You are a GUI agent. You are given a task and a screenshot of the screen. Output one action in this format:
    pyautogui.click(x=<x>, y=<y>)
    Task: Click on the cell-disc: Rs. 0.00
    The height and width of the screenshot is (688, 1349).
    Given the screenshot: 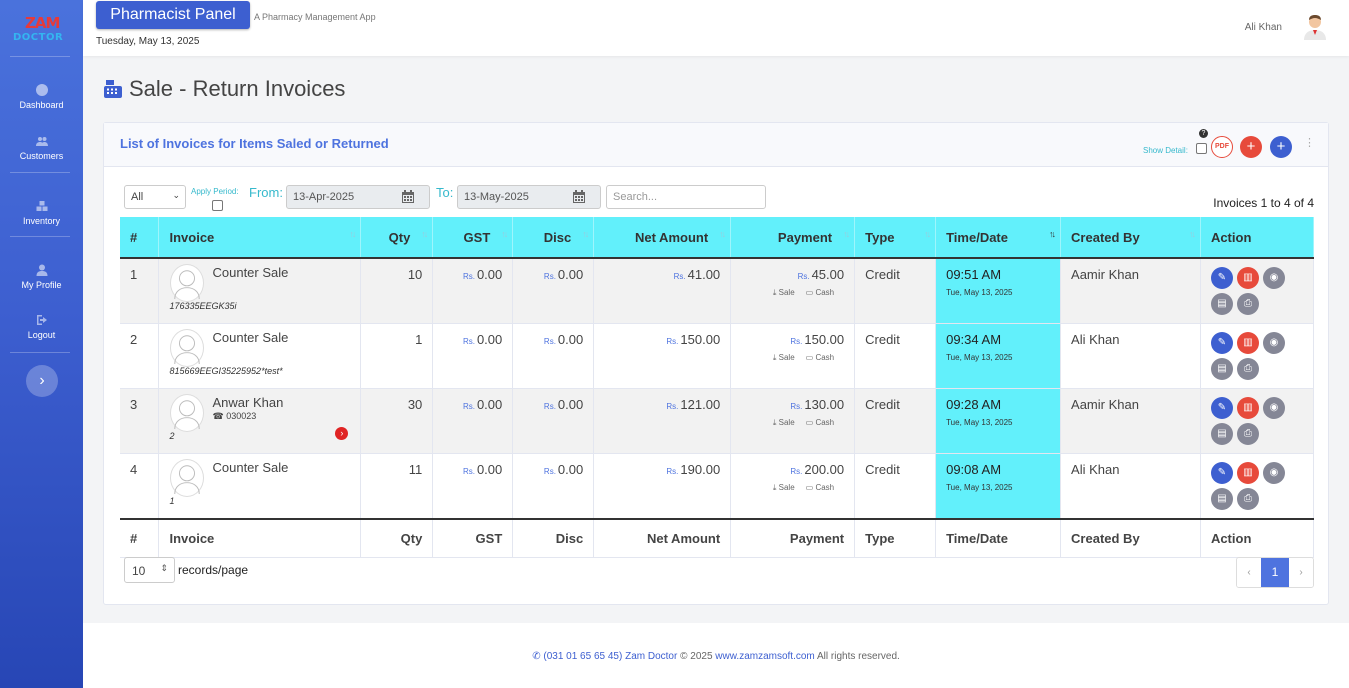 What is the action you would take?
    pyautogui.click(x=553, y=356)
    